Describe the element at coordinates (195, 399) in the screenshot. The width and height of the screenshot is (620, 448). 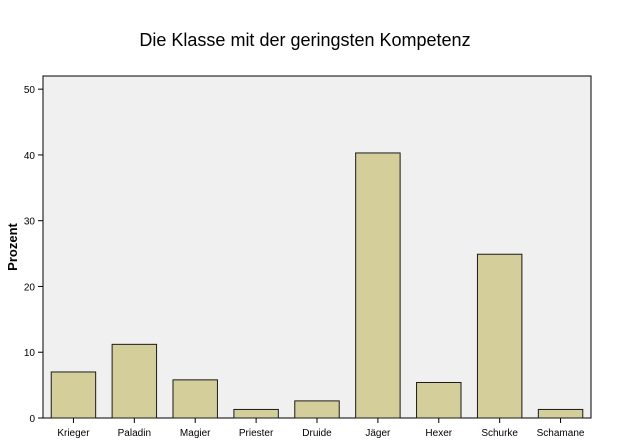
I see `bar-magier` at that location.